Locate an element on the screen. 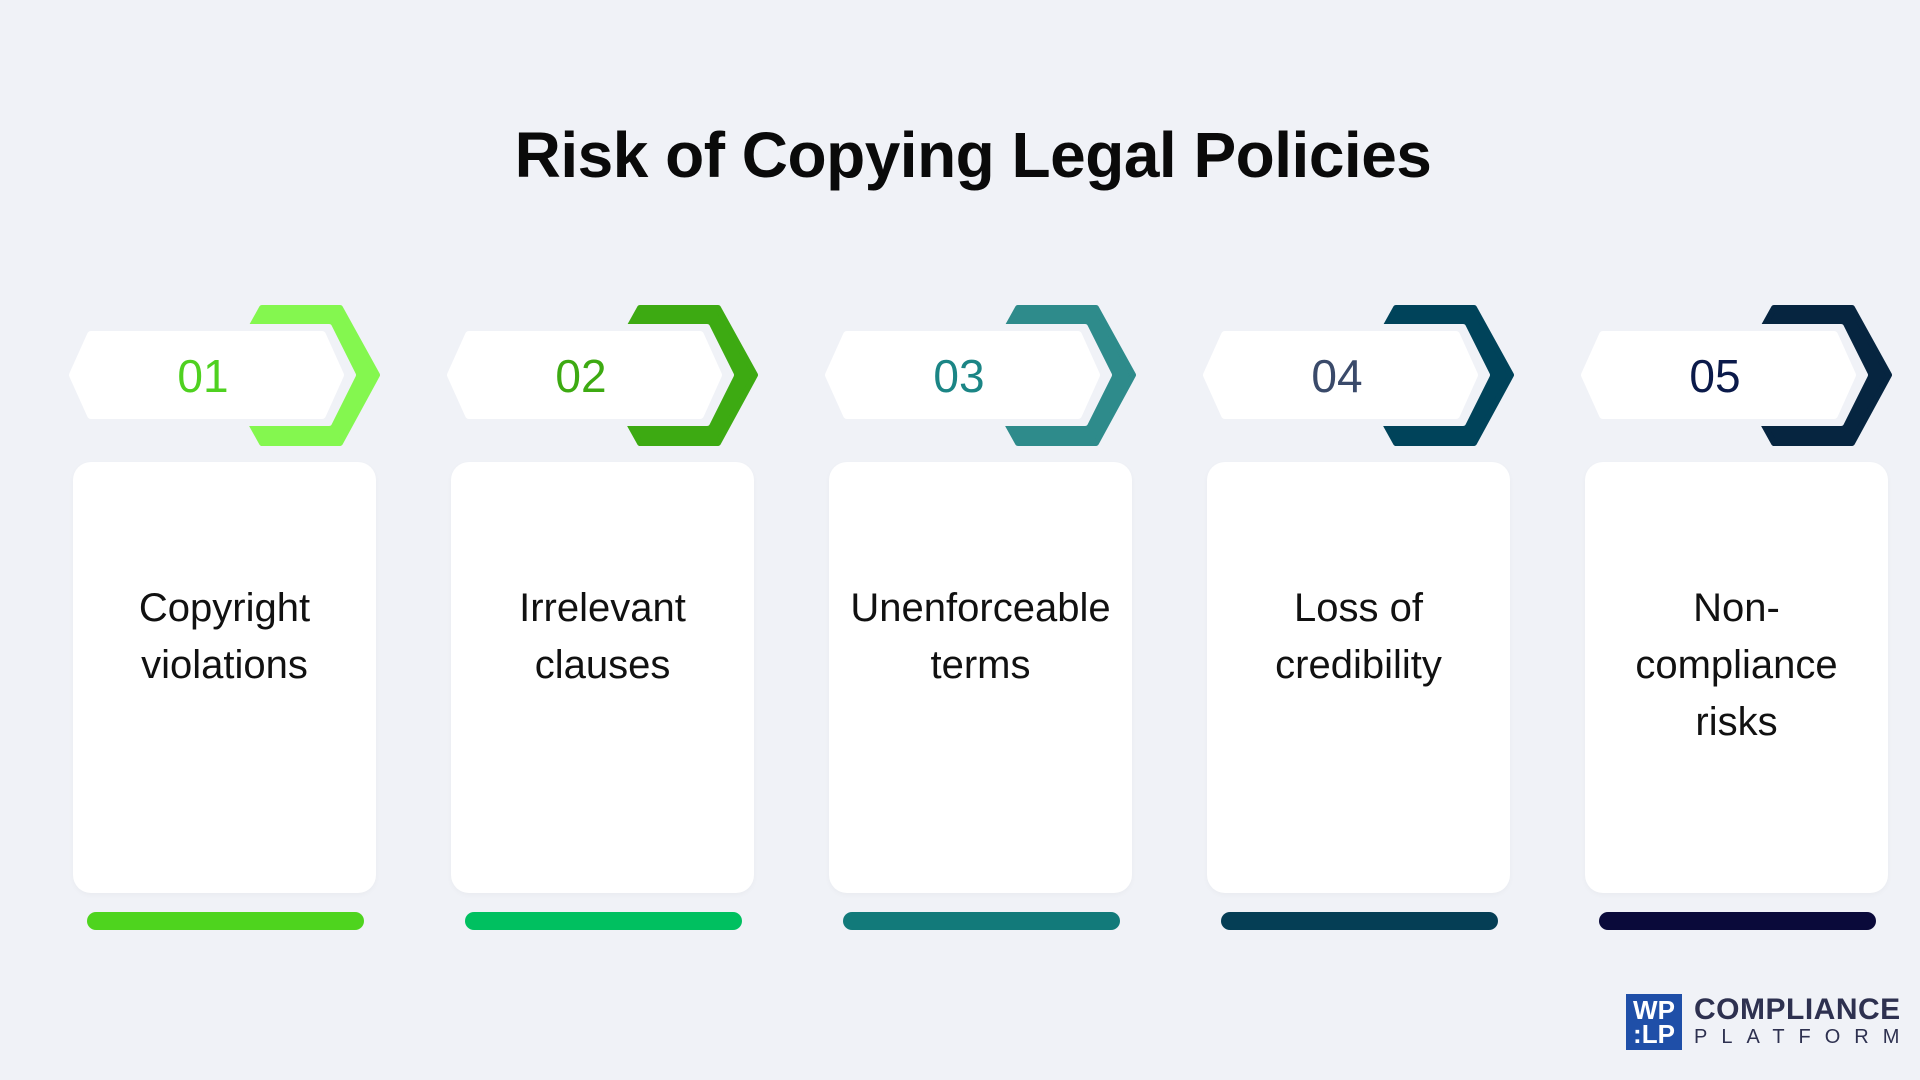  step-card: Unenforceable terms is located at coordinates (980, 677).